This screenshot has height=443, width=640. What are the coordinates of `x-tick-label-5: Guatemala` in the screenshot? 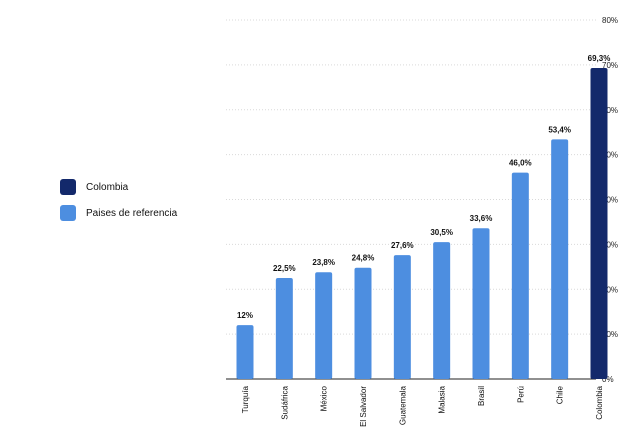 It's located at (402, 405).